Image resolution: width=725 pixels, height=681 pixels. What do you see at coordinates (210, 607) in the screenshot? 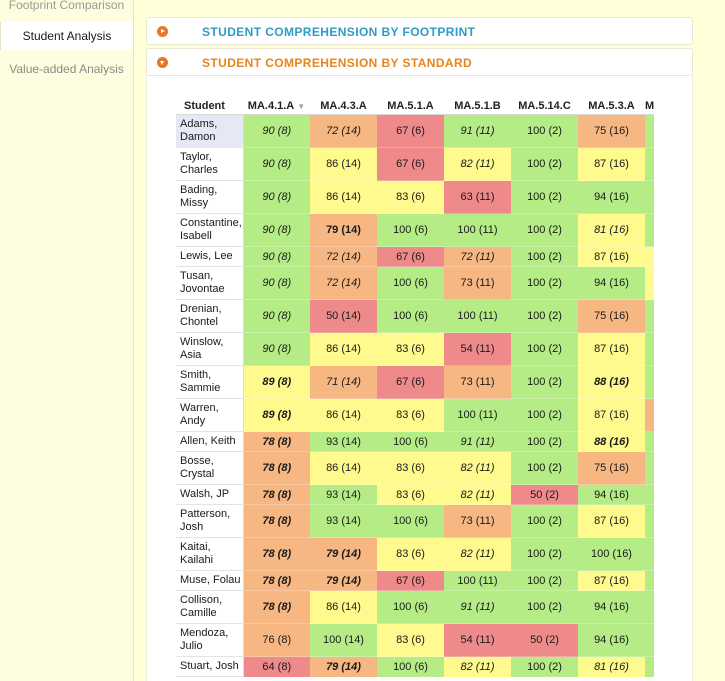
I see `student-name-cell: Collison, Camille` at bounding box center [210, 607].